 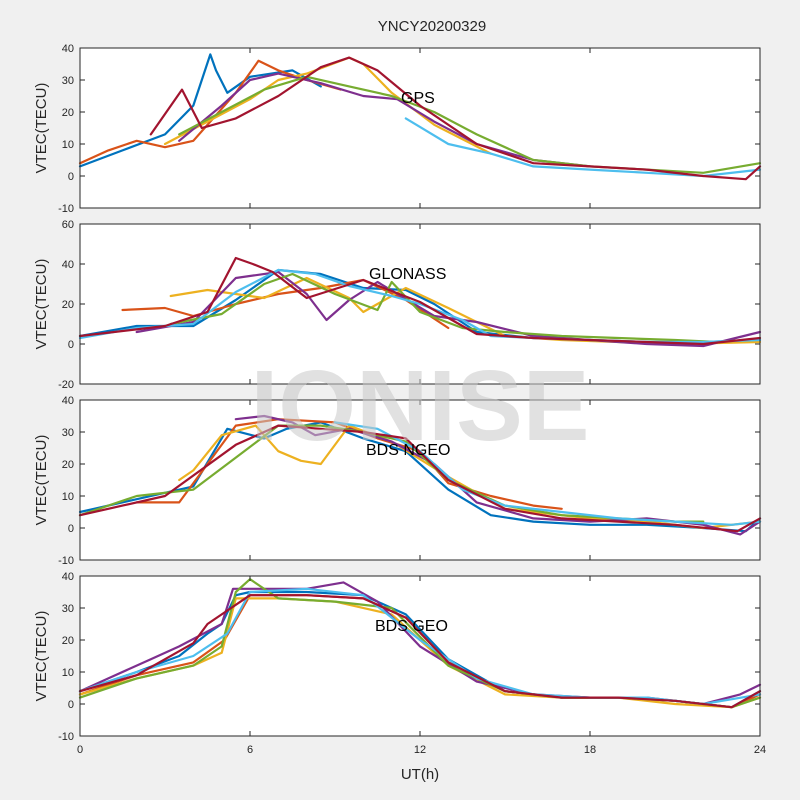 What do you see at coordinates (590, 750) in the screenshot?
I see `x-tick-label: 18` at bounding box center [590, 750].